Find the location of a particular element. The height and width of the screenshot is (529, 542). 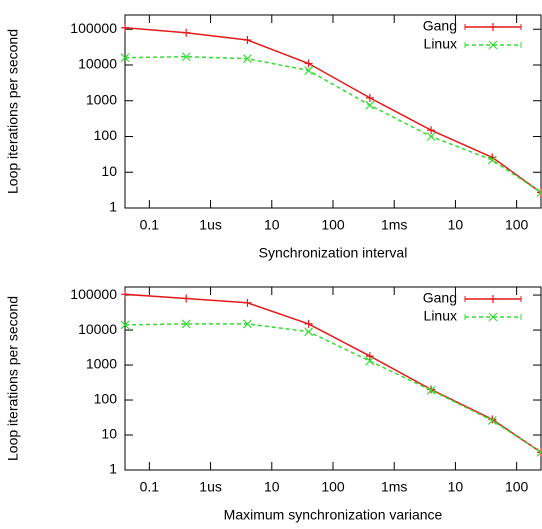

x-axis-label: Synchronization interval is located at coordinates (333, 253).